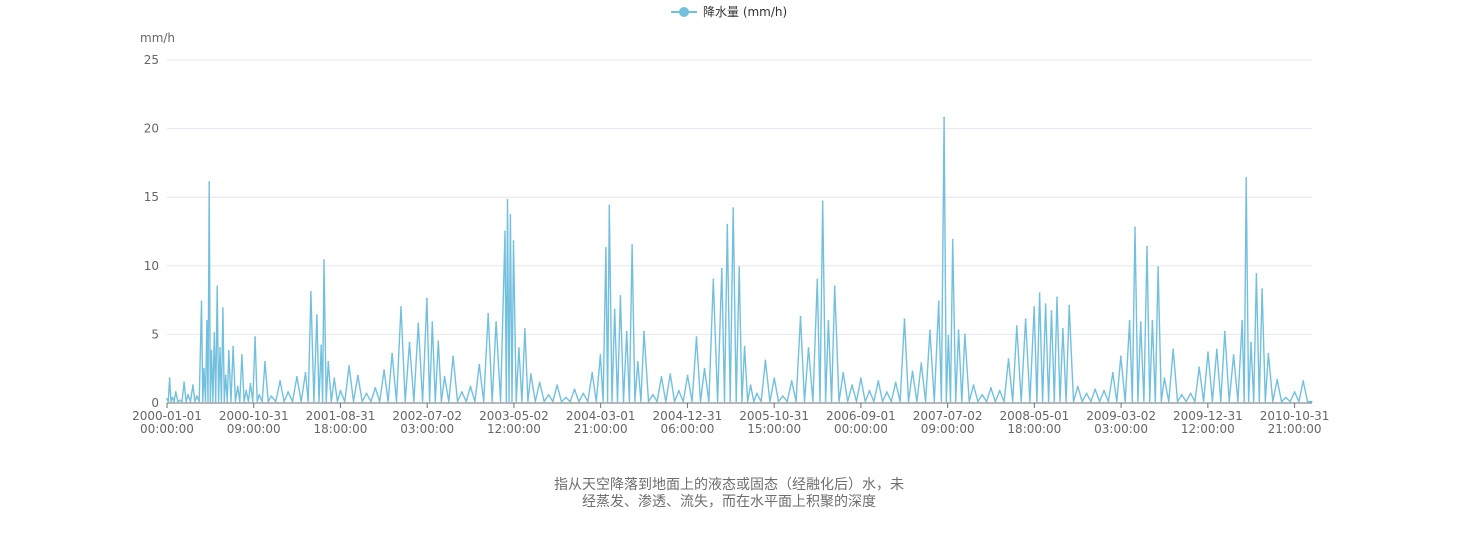 The height and width of the screenshot is (545, 1458). What do you see at coordinates (157, 38) in the screenshot?
I see `y-axis-unit-label: mm/h` at bounding box center [157, 38].